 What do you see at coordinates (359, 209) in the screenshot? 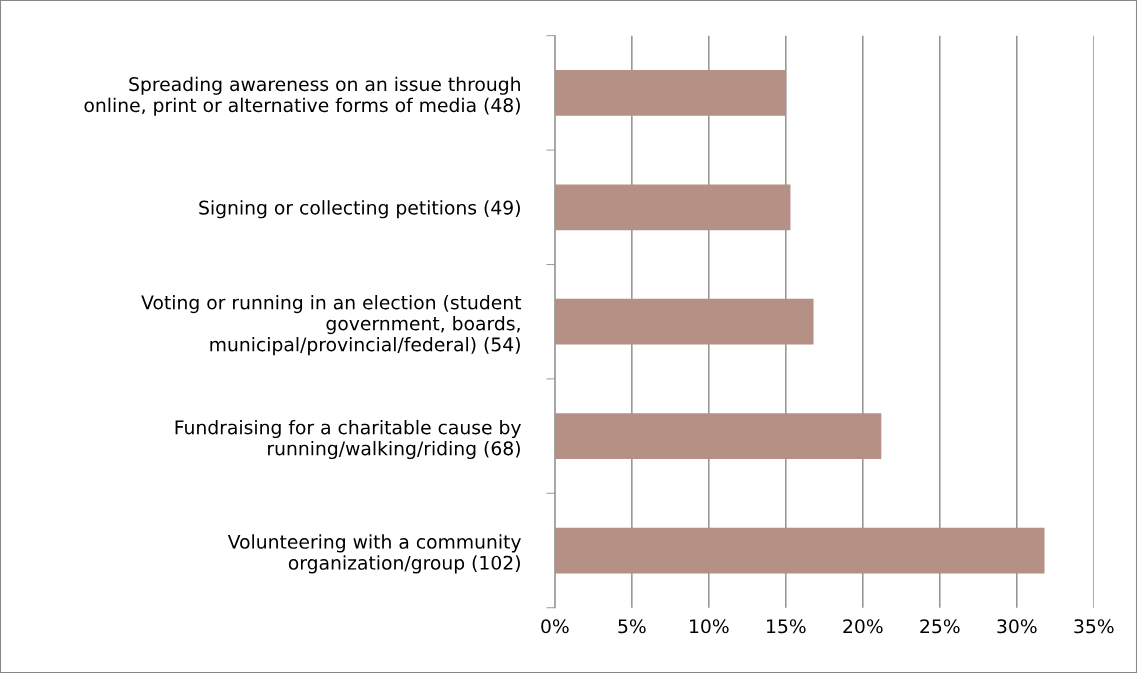
I see `y-tick-label: Signing or collecting petitions (49)` at bounding box center [359, 209].